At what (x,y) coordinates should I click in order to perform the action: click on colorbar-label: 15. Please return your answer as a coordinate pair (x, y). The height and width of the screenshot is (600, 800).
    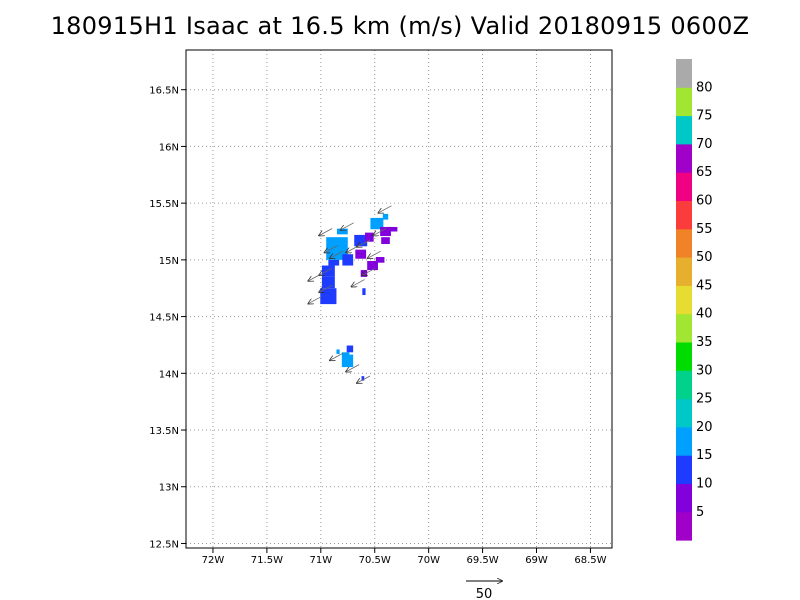
    Looking at the image, I should click on (704, 455).